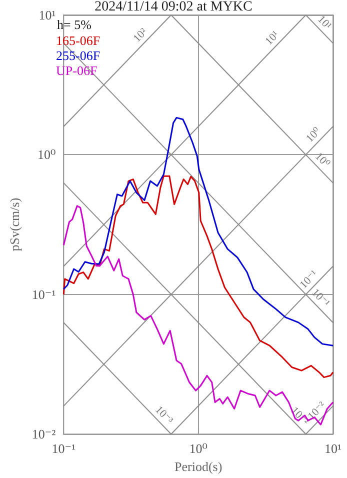 This screenshot has width=347, height=478. What do you see at coordinates (78, 40) in the screenshot?
I see `text: 165-06F` at bounding box center [78, 40].